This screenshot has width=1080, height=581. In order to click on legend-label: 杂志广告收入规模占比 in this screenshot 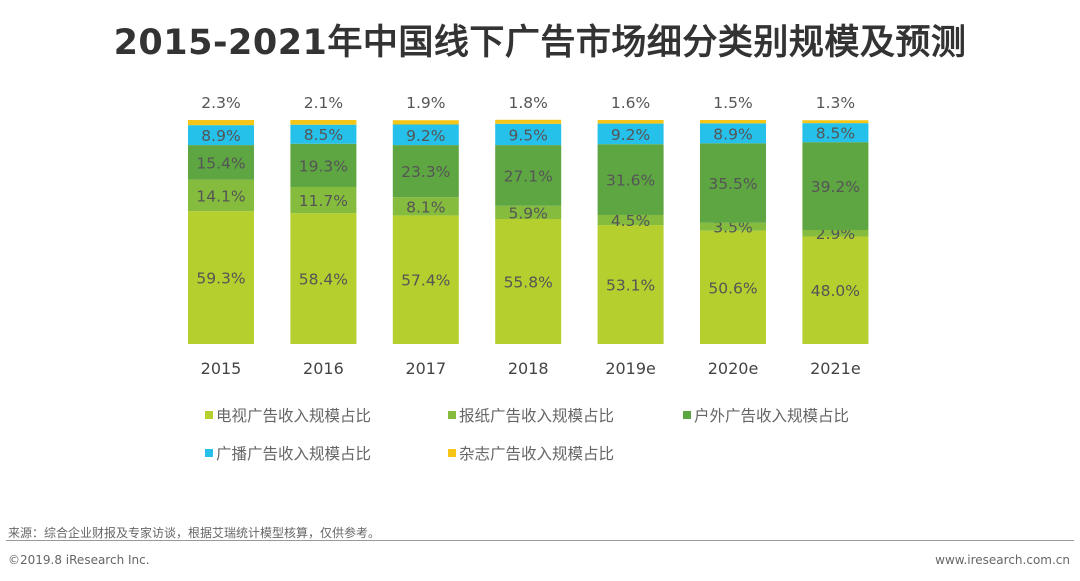, I will do `click(537, 454)`.